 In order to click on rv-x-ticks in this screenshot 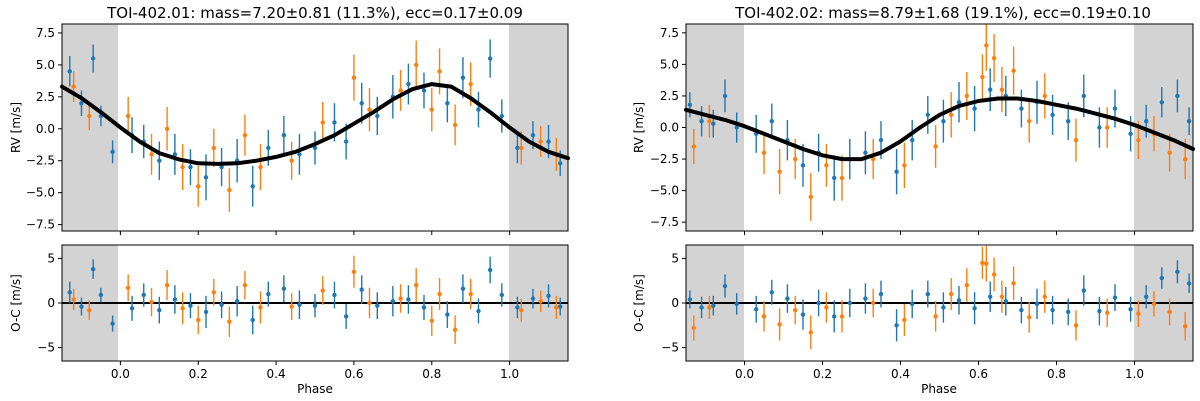, I will do `click(939, 233)`.